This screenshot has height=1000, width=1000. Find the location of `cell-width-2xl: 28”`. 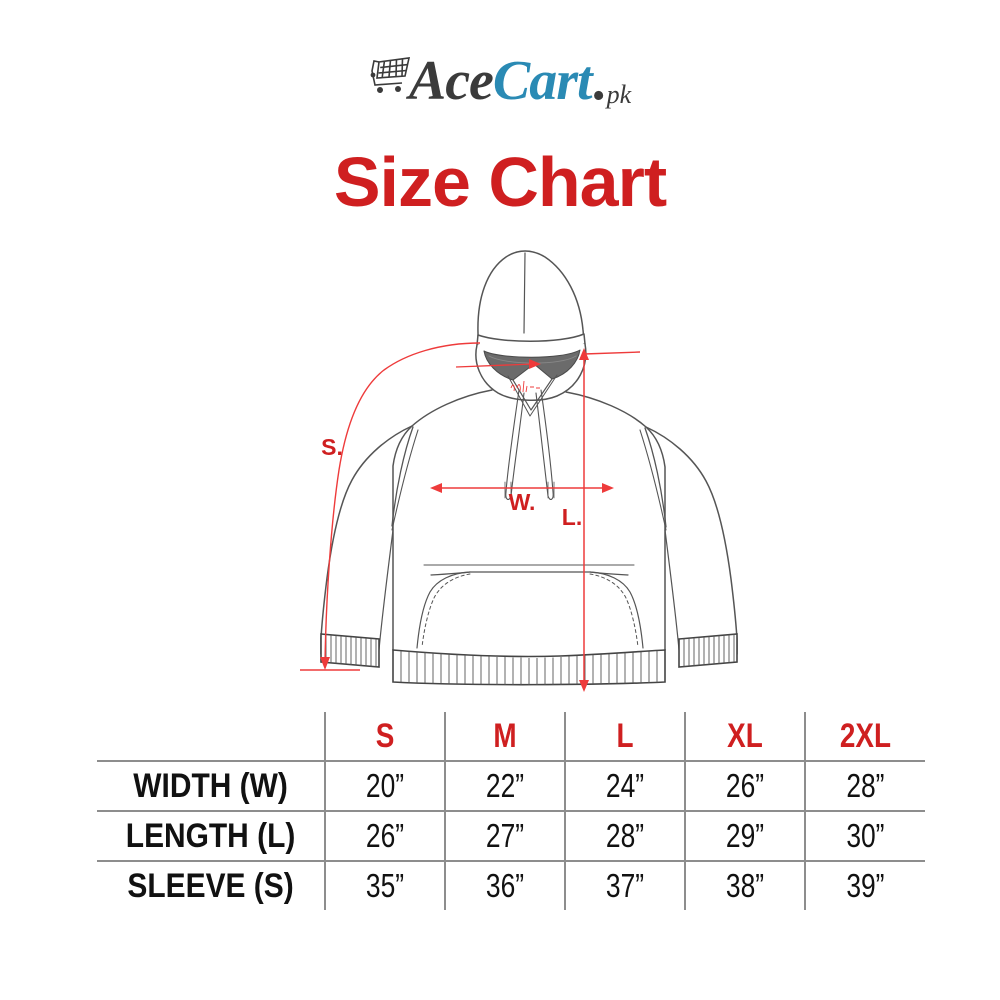

cell-width-2xl: 28” is located at coordinates (864, 785).